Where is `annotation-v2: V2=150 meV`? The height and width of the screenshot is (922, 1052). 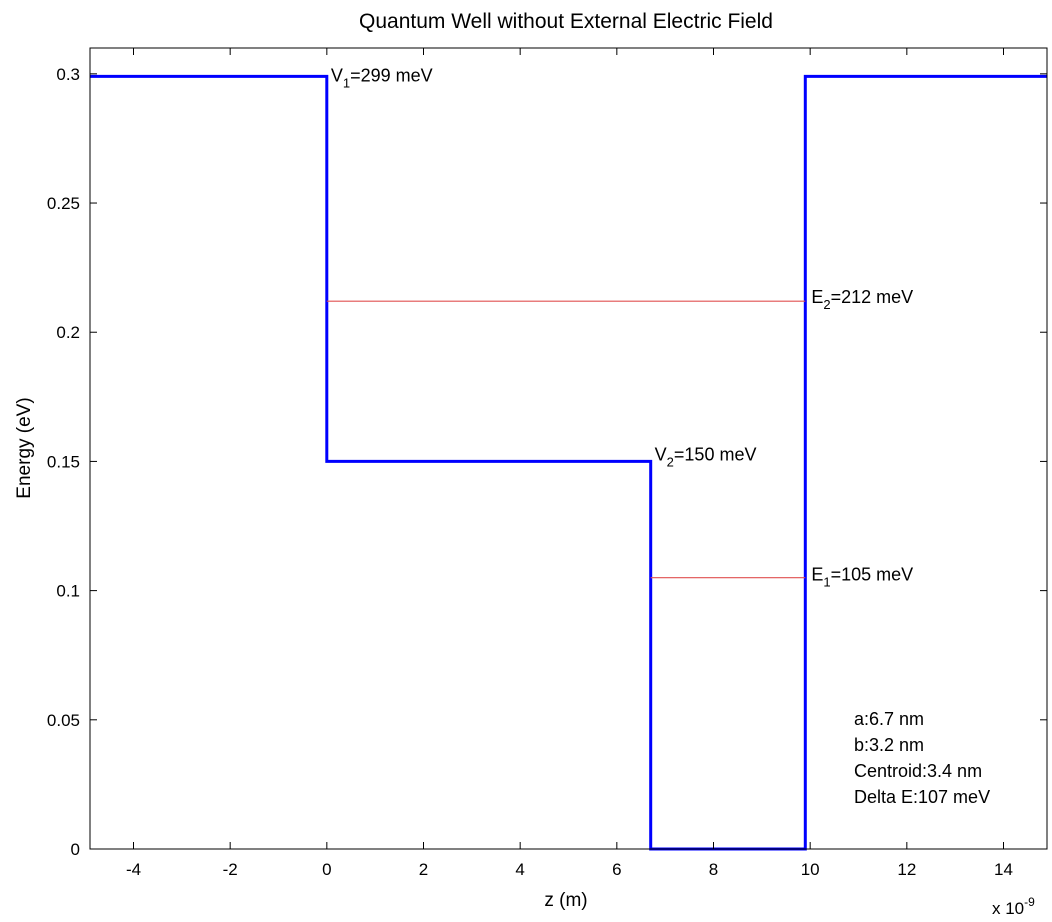 annotation-v2: V2=150 meV is located at coordinates (706, 456).